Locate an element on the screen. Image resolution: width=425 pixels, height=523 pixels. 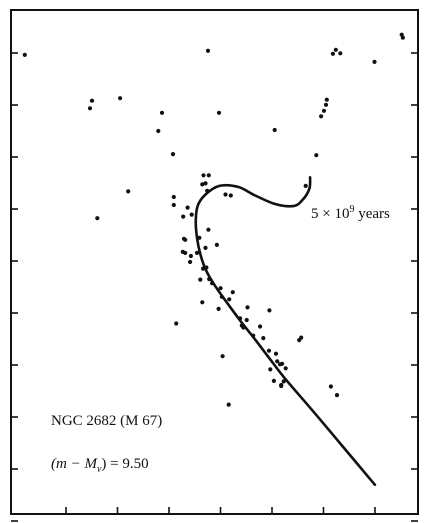
isochrone-exponent: 9 is located at coordinates (351, 209).